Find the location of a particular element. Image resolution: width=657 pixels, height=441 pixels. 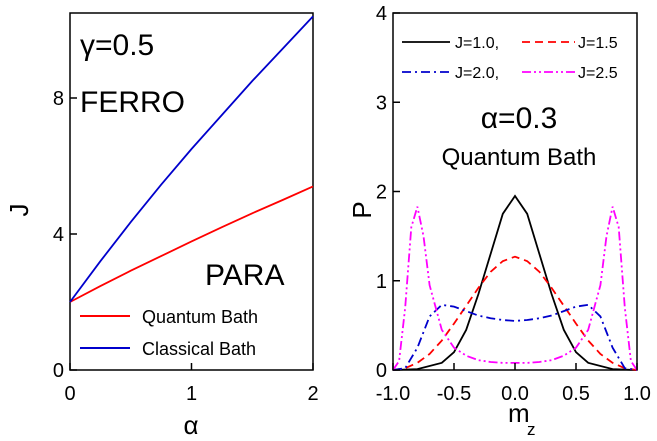

right-x-tick-label: 0.0 is located at coordinates (515, 394).